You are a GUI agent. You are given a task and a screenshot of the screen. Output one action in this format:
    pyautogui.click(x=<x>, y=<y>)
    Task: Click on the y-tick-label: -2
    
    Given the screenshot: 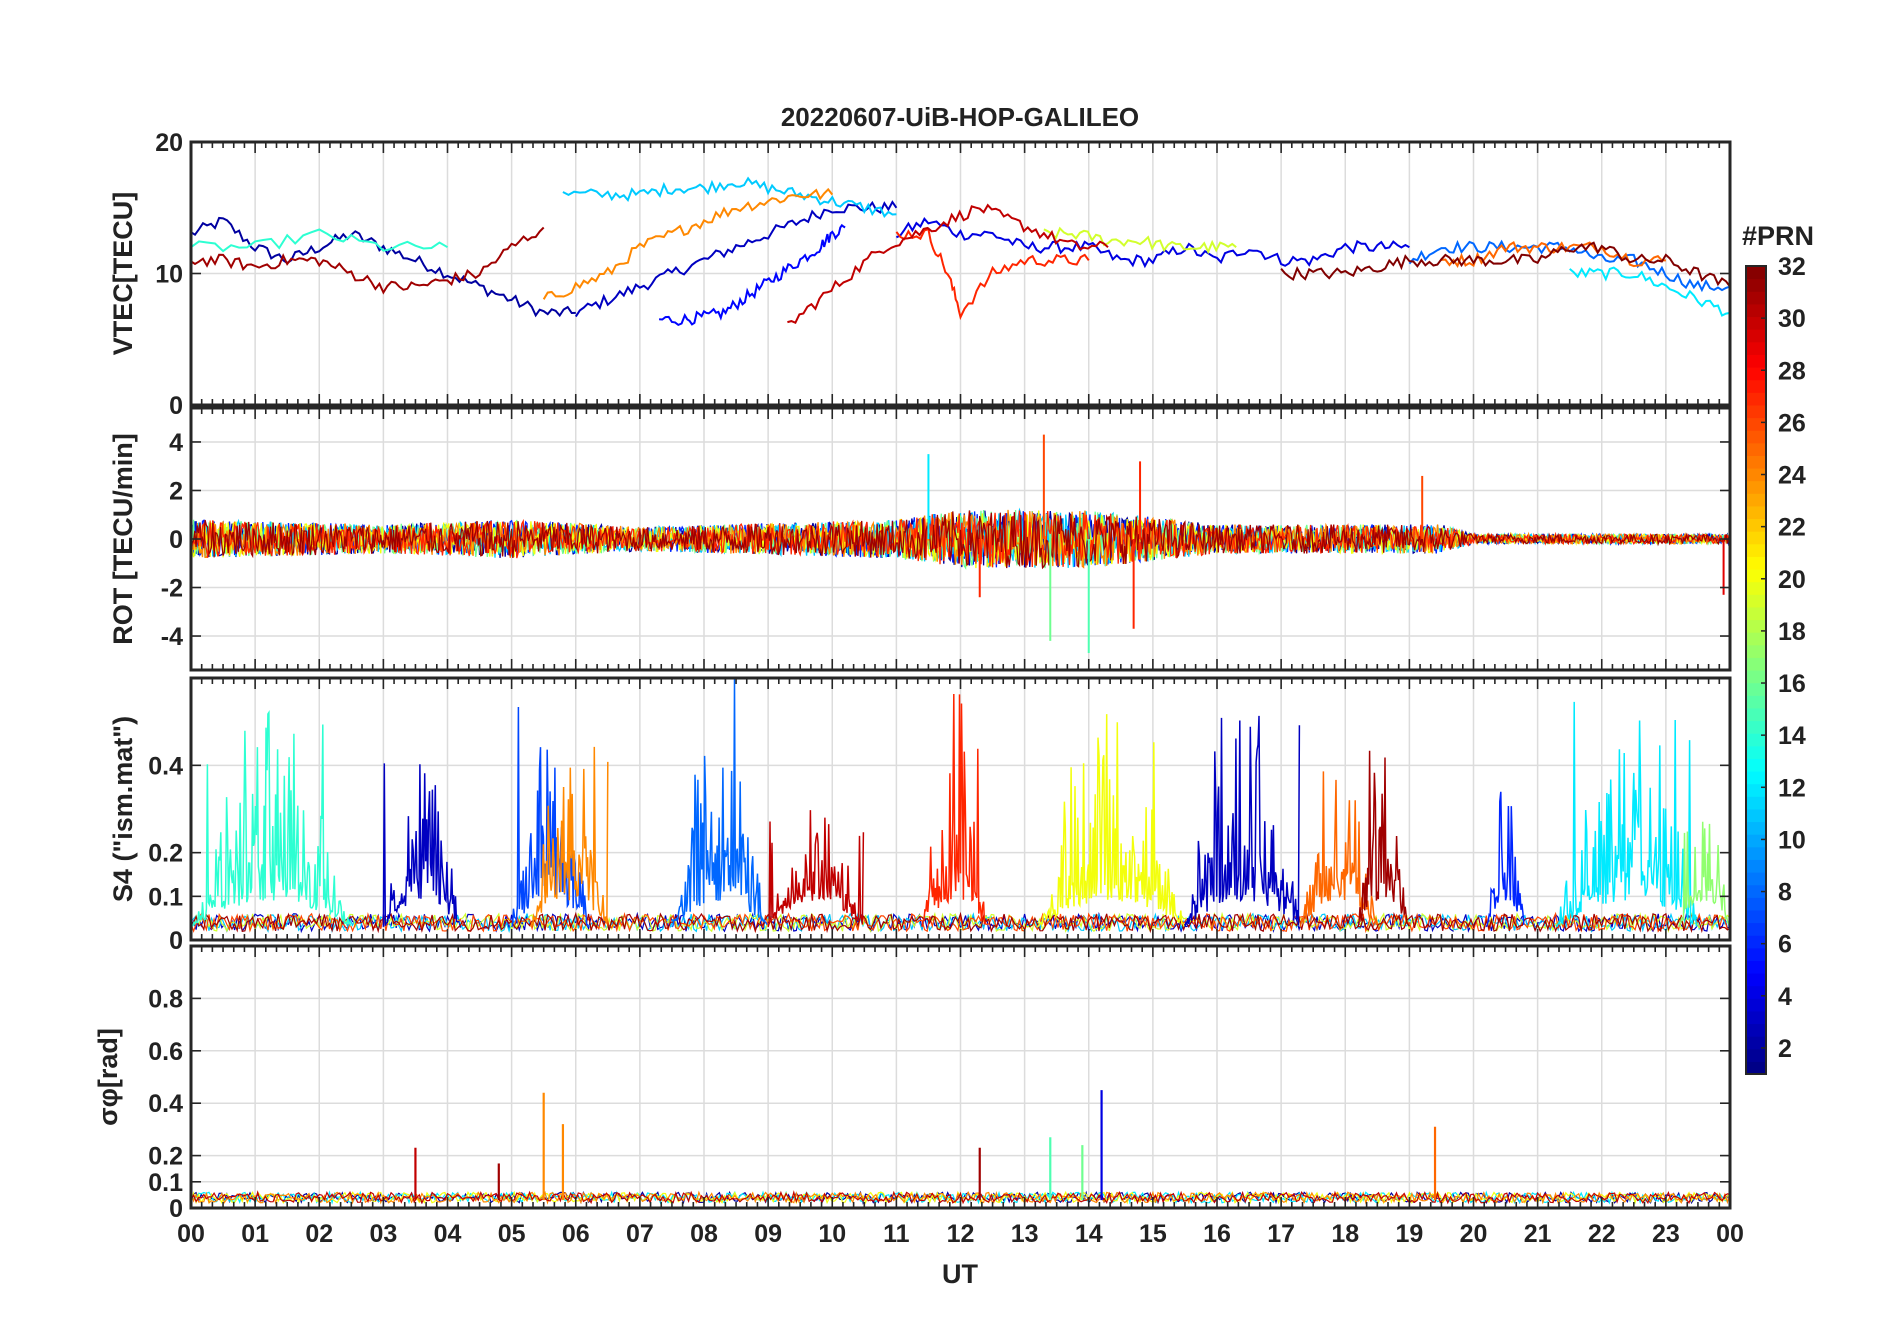 What is the action you would take?
    pyautogui.click(x=172, y=589)
    